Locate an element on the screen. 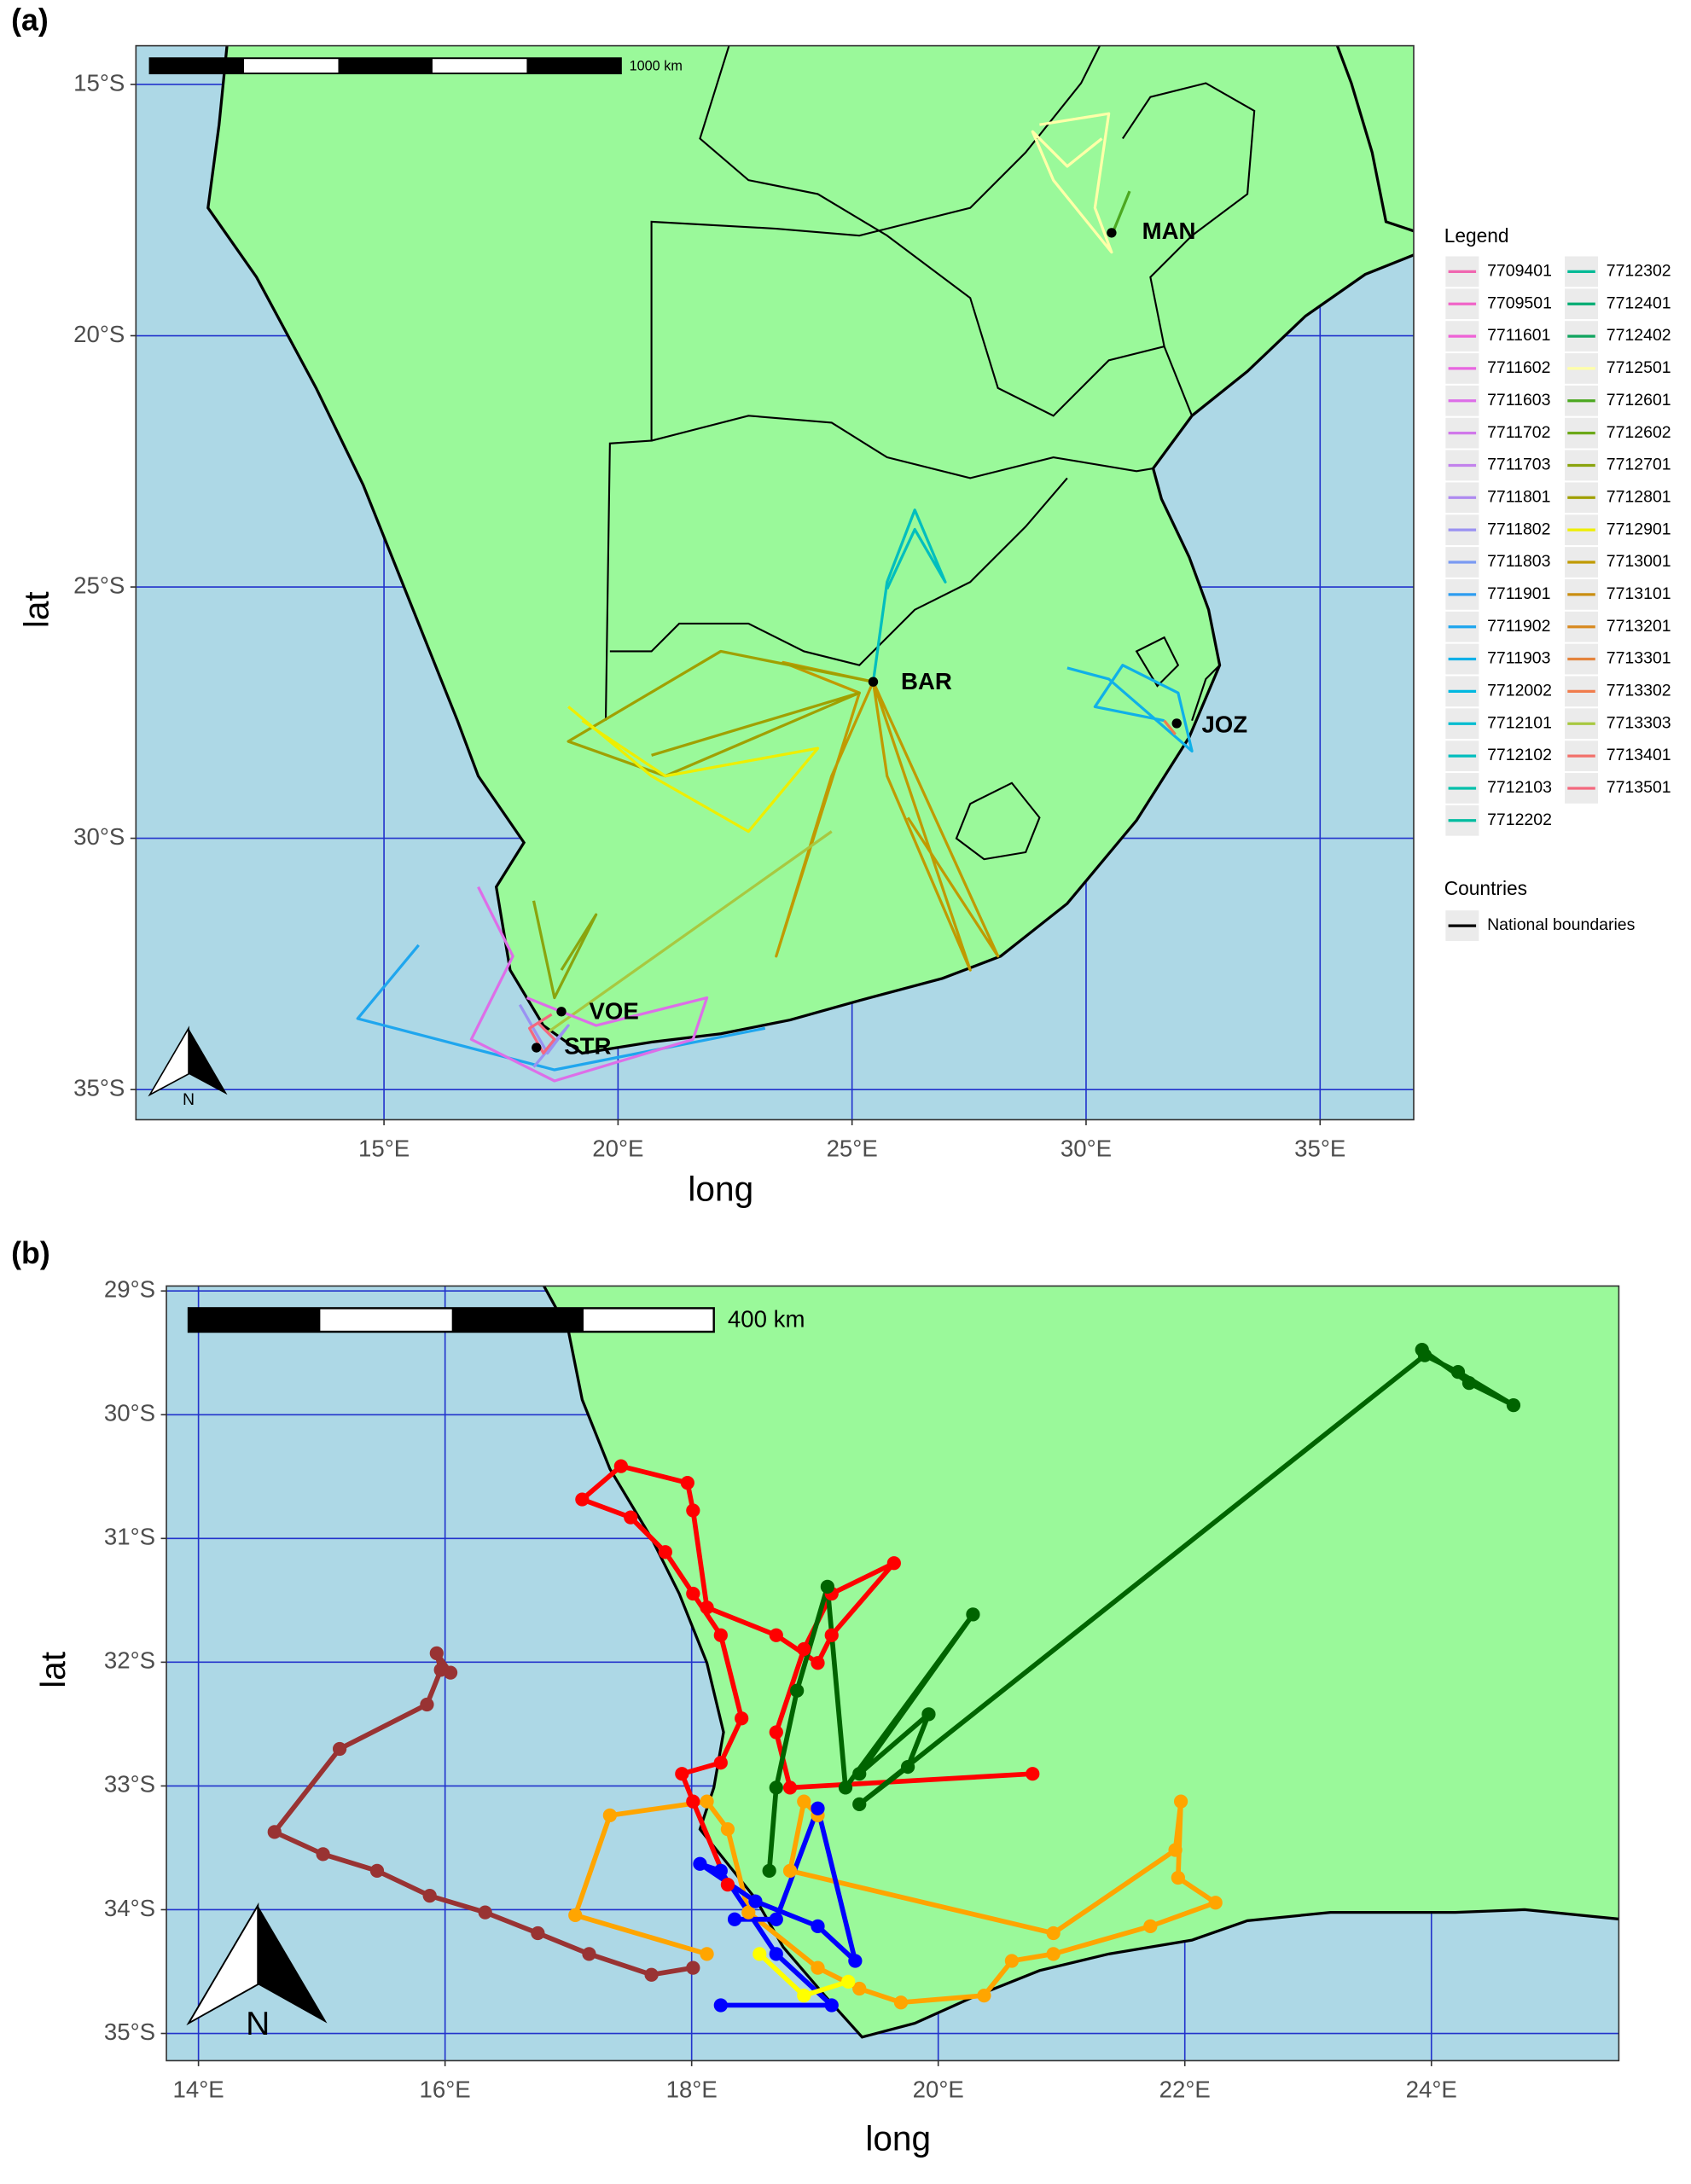 This screenshot has width=1691, height=2184. north-label: N is located at coordinates (258, 2024).